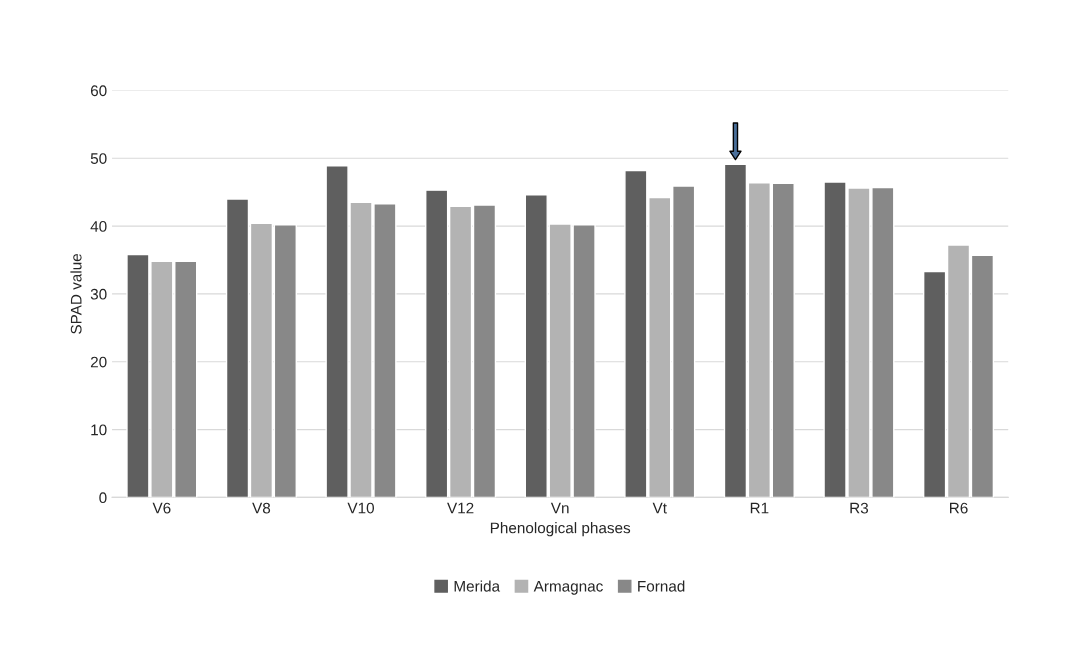 This screenshot has width=1067, height=646. Describe the element at coordinates (568, 588) in the screenshot. I see `legend-label: Armagnac` at that location.